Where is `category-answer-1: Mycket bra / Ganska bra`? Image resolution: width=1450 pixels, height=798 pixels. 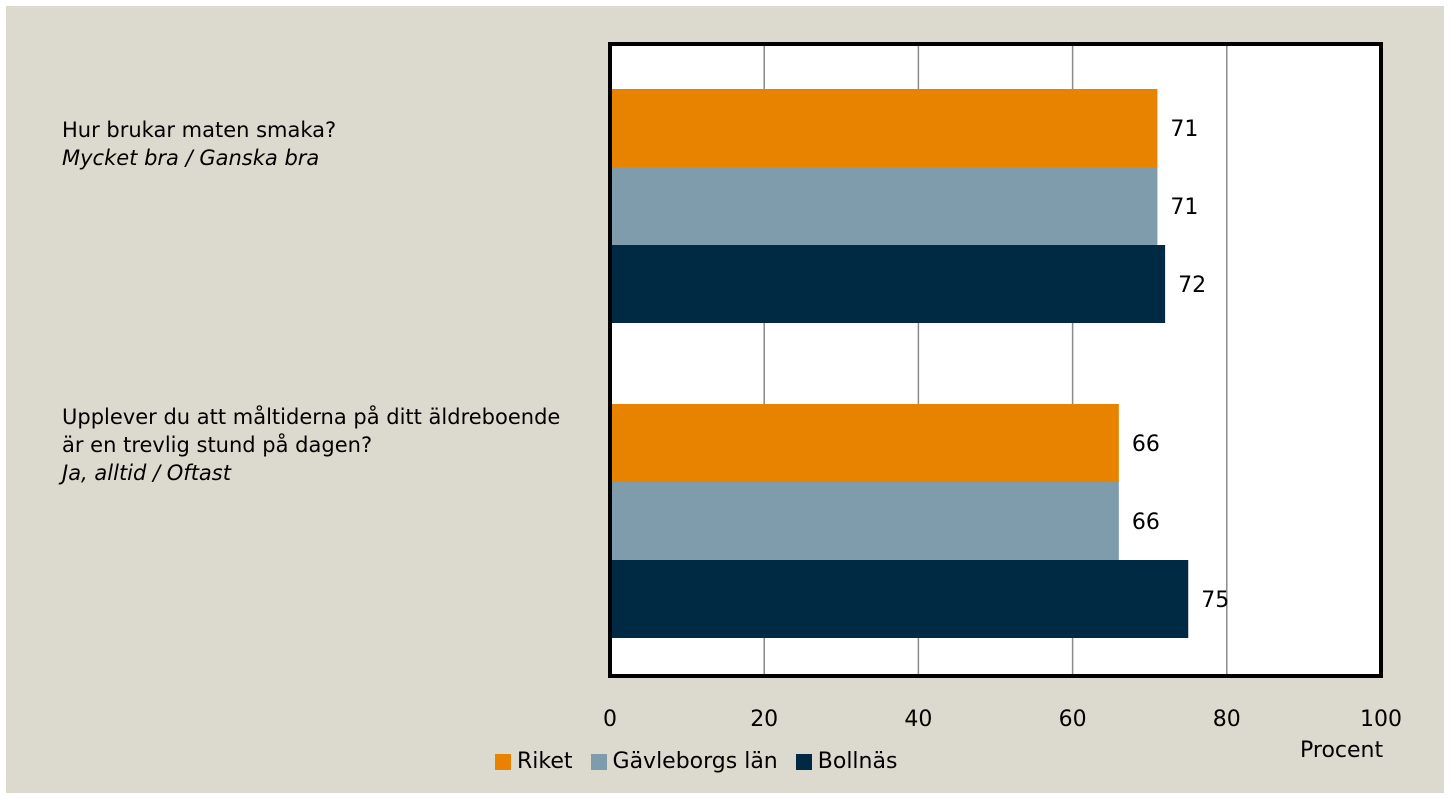 category-answer-1: Mycket bra / Ganska bra is located at coordinates (191, 158).